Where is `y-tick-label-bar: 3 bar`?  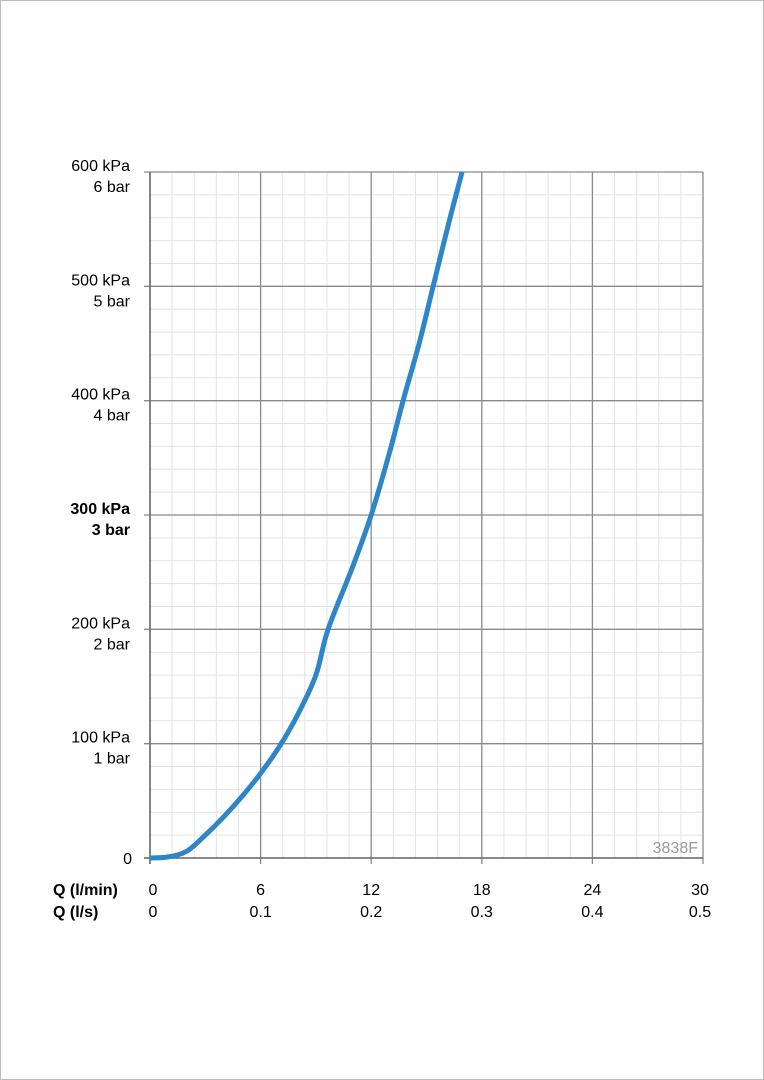
y-tick-label-bar: 3 bar is located at coordinates (111, 530).